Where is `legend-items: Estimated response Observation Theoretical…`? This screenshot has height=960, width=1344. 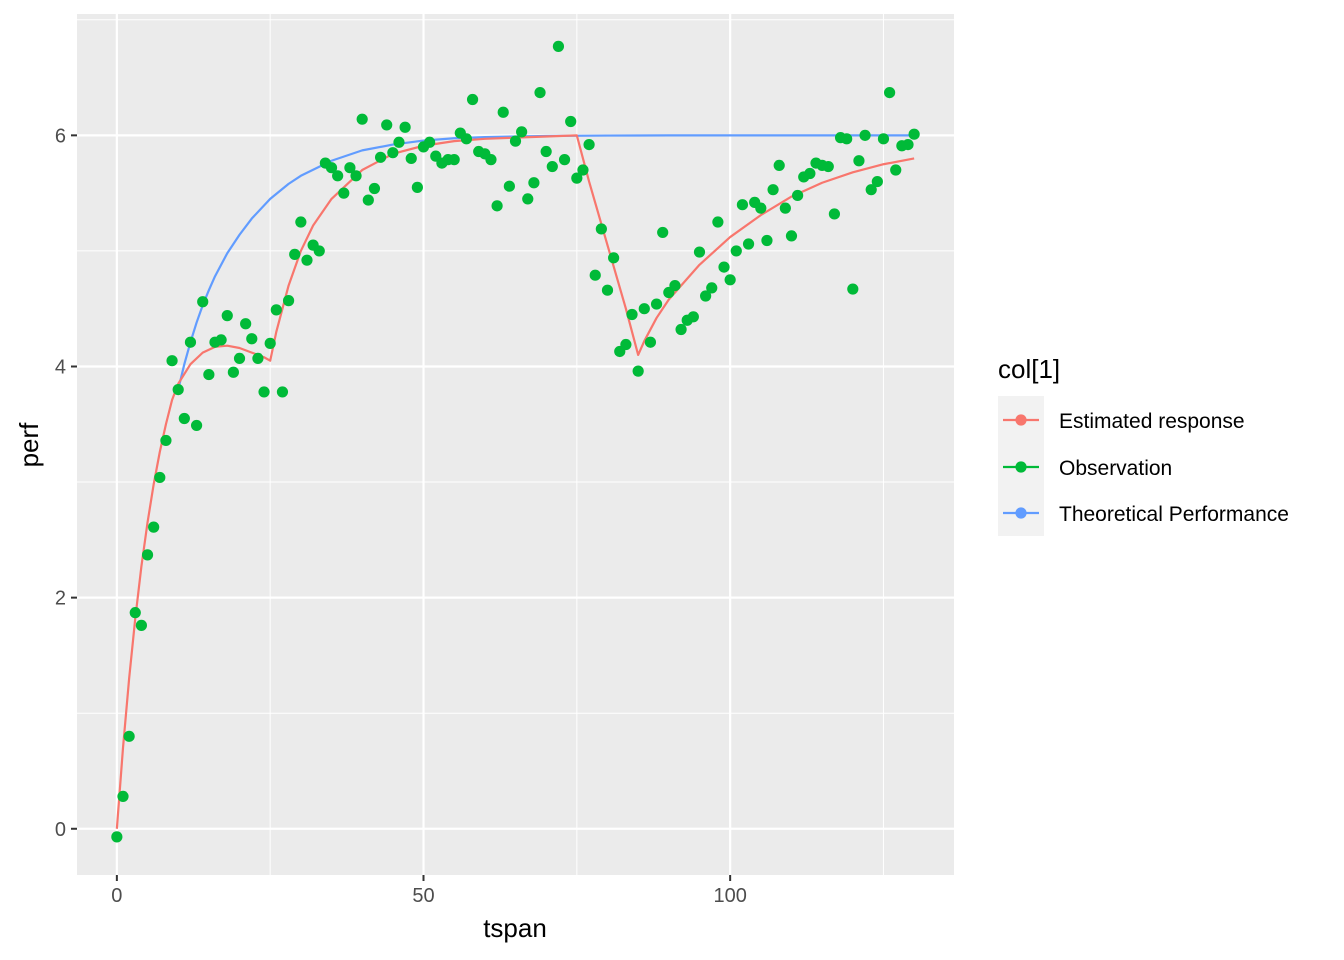 legend-items: Estimated response Observation Theoretical… is located at coordinates (1146, 468).